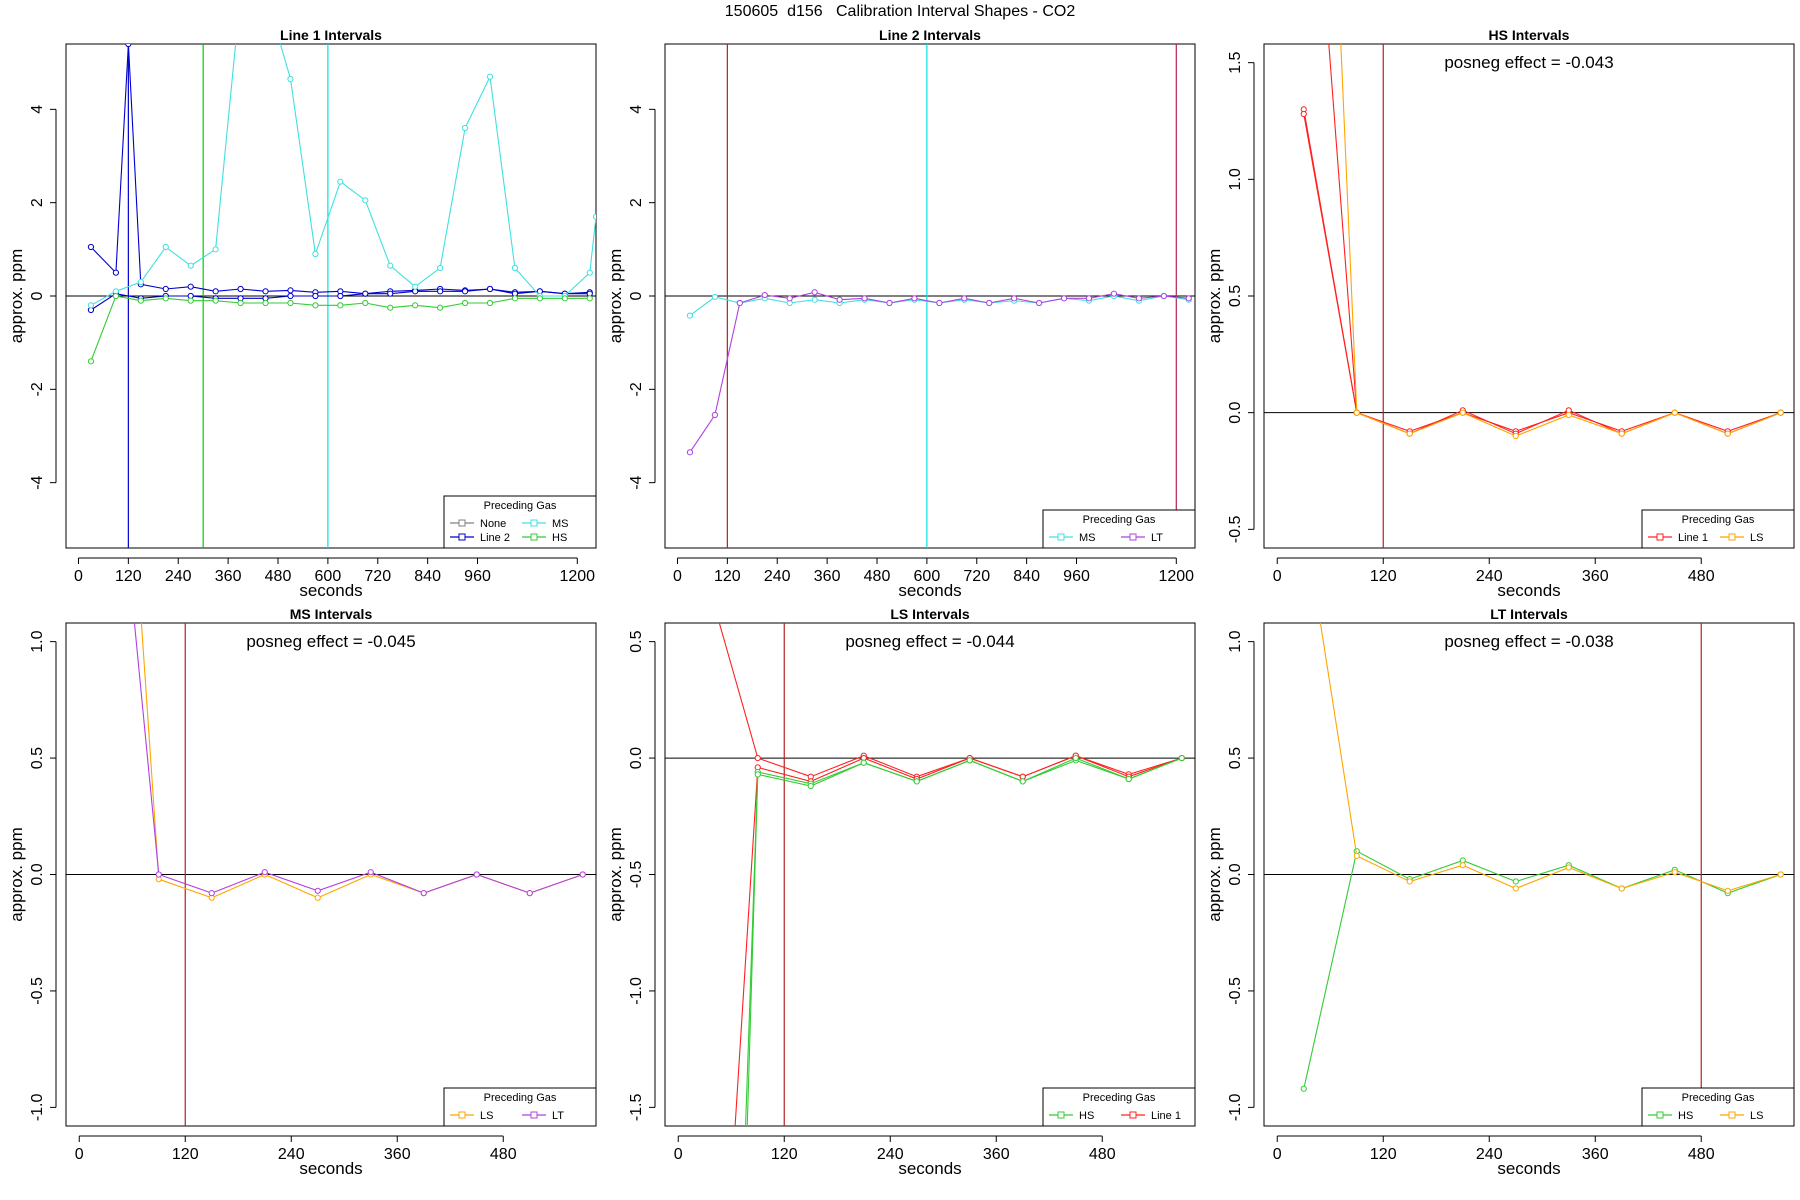 Image resolution: width=1800 pixels, height=1200 pixels. Describe the element at coordinates (1718, 1107) in the screenshot. I see `legend: Preceding Gas HS LS` at that location.